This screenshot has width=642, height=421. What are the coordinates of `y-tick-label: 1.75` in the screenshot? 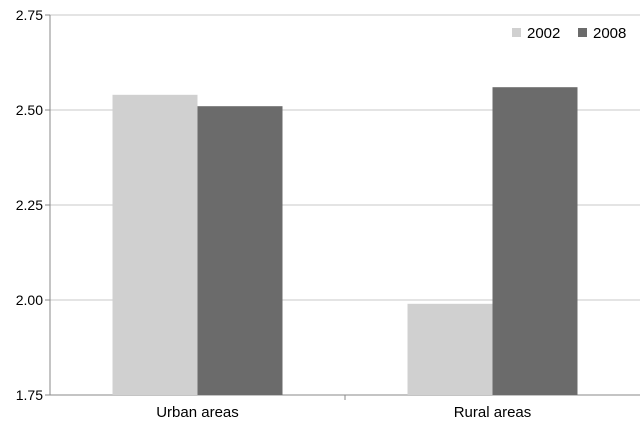 It's located at (29, 395).